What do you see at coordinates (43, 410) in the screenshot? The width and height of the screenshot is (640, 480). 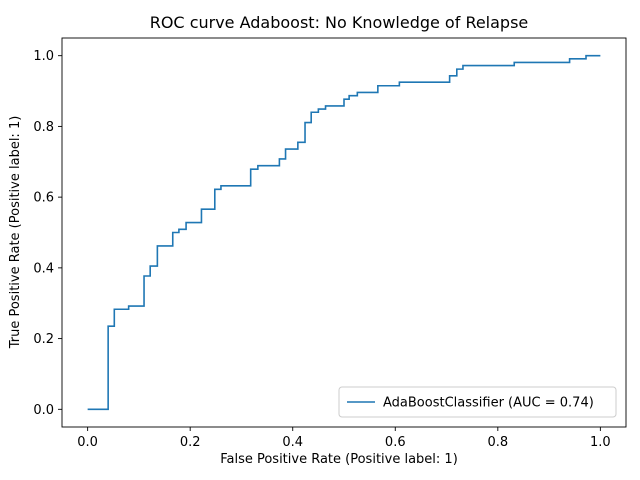 I see `y-tick-label: 0.0` at bounding box center [43, 410].